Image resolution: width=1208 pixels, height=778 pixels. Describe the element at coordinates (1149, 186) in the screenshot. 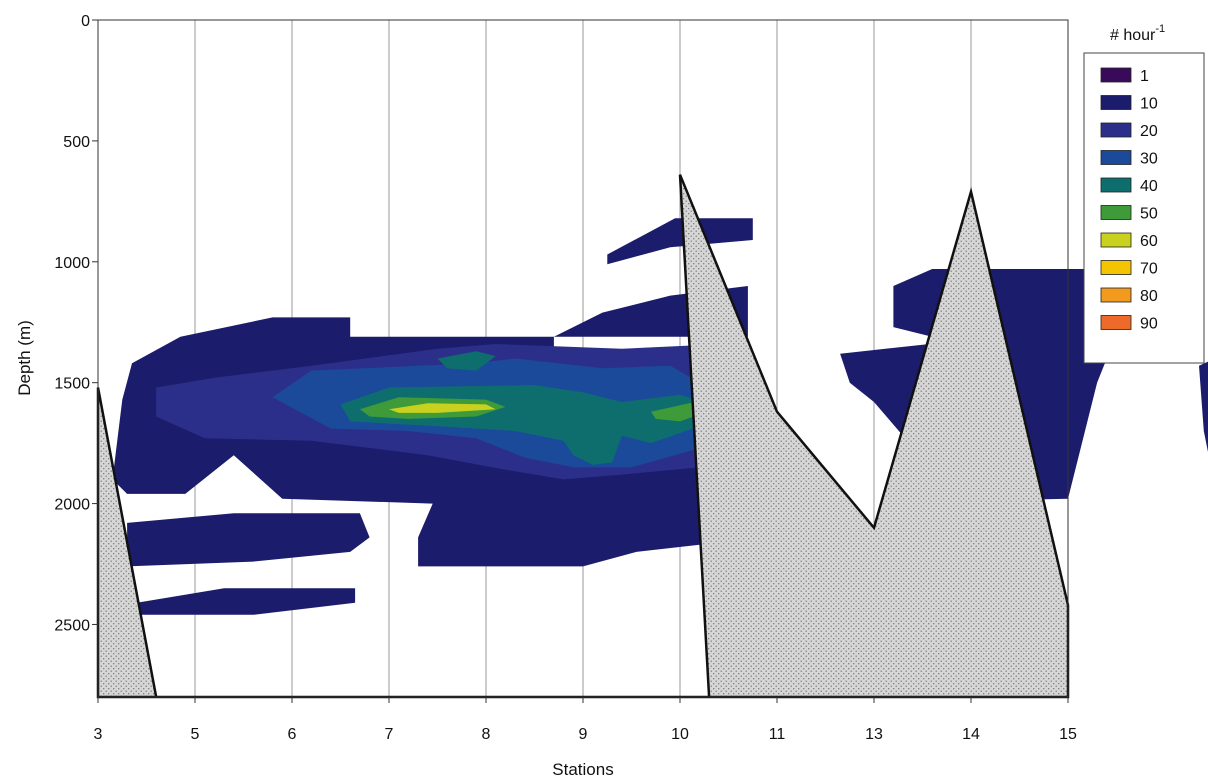

I see `legend-label-40: 40` at that location.